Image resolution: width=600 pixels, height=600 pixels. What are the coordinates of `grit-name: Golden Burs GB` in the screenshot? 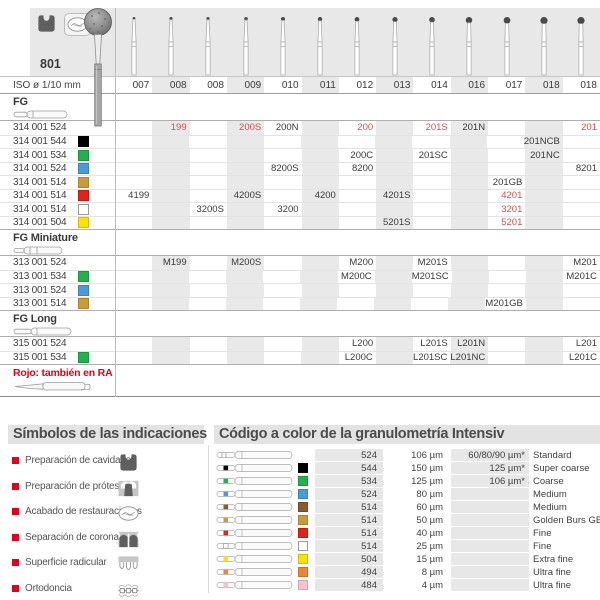 It's located at (566, 520).